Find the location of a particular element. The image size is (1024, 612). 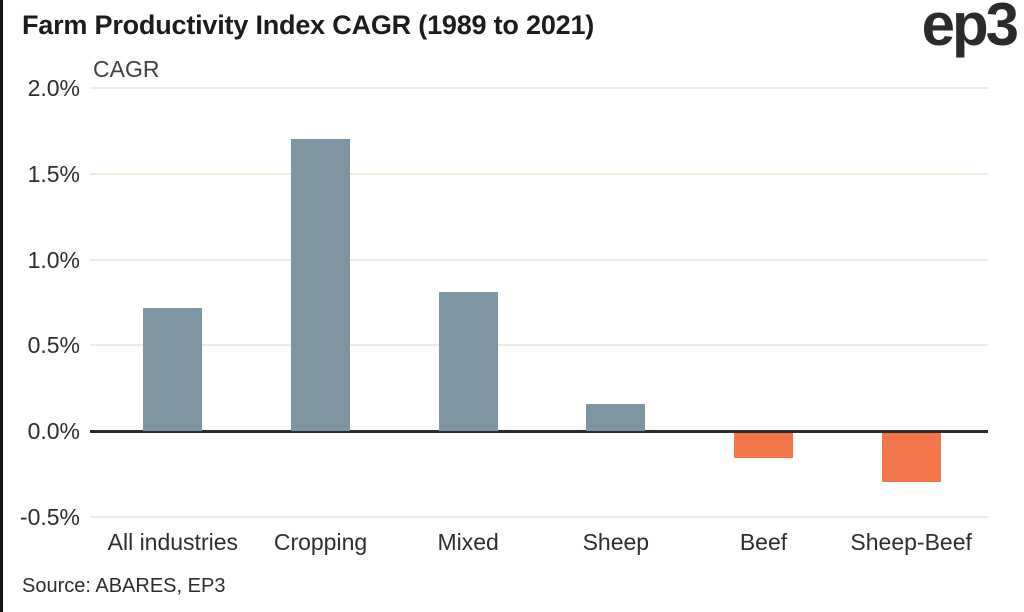

category-label-cropping: Cropping is located at coordinates (320, 542).